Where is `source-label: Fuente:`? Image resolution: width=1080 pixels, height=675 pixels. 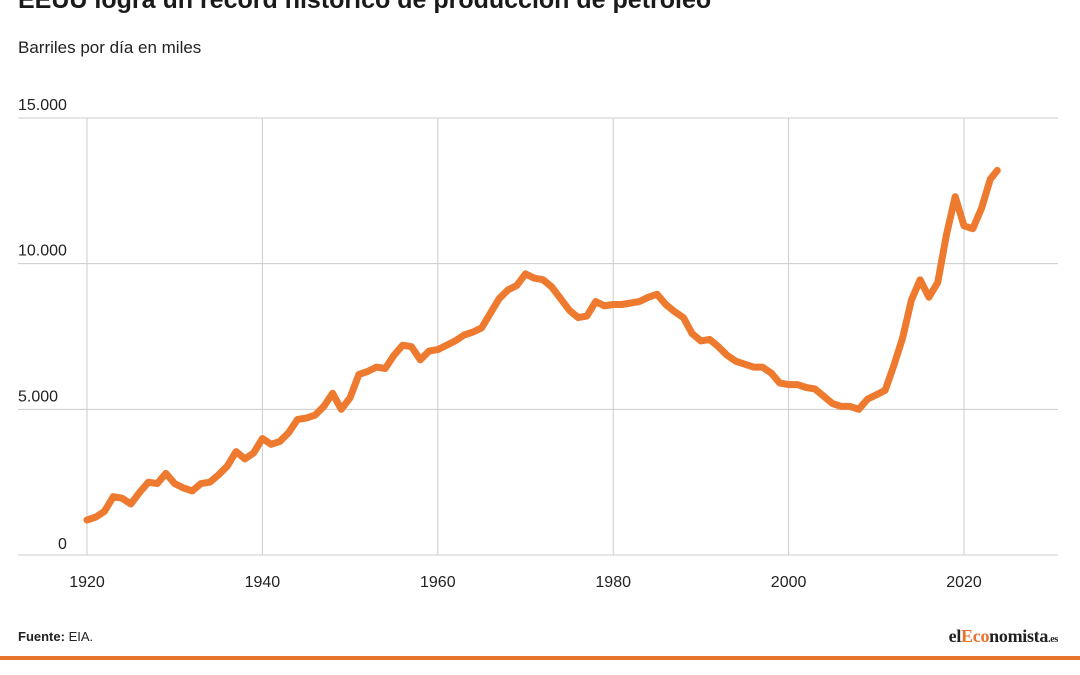 source-label: Fuente: is located at coordinates (41, 636).